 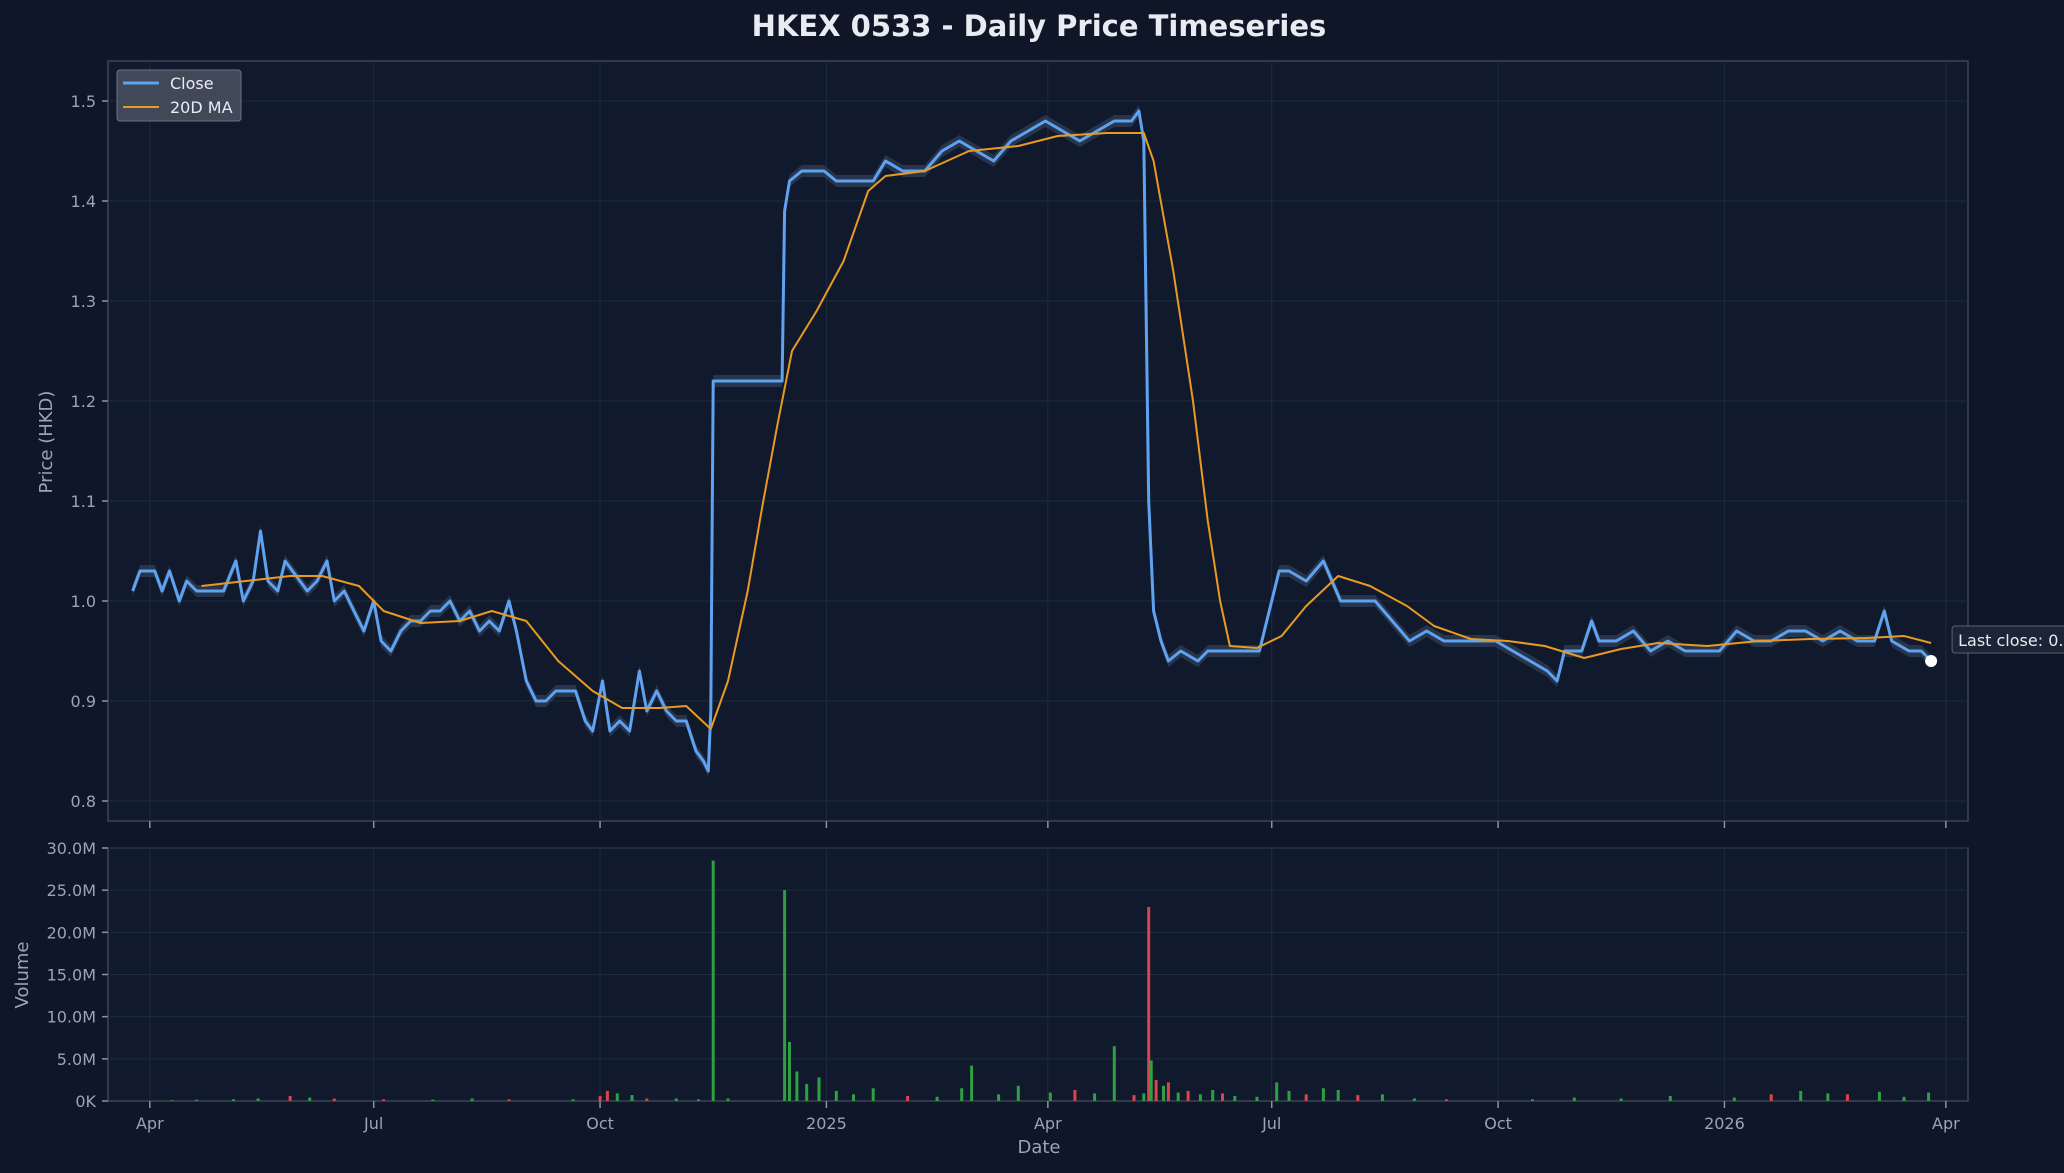 I want to click on price-y-tick-label: 1.3, so click(x=83, y=301).